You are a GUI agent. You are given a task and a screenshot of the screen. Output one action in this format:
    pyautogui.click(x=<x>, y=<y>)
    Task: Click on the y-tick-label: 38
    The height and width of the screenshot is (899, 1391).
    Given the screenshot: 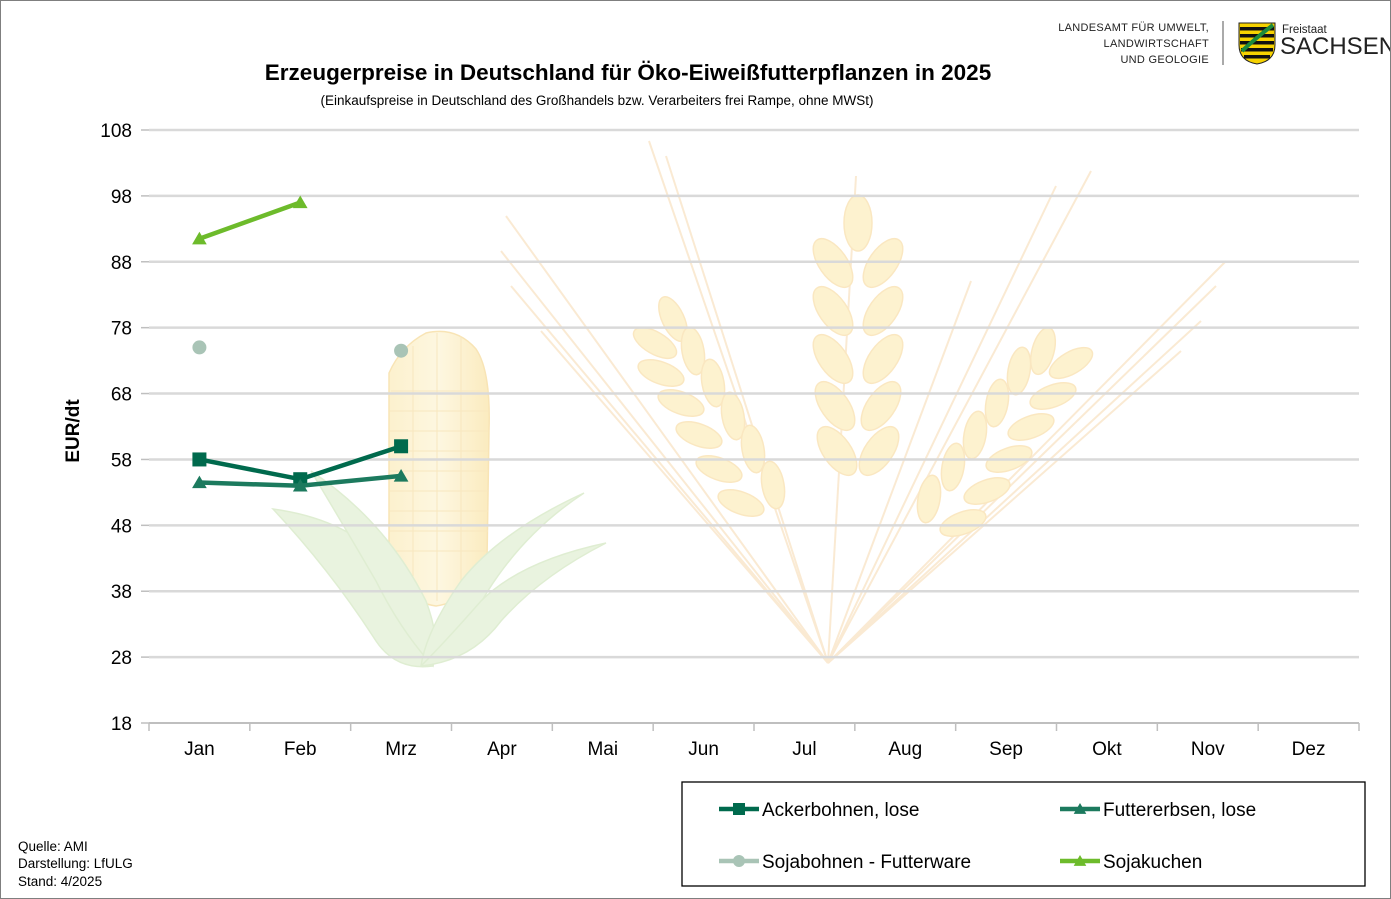 What is the action you would take?
    pyautogui.click(x=121, y=592)
    